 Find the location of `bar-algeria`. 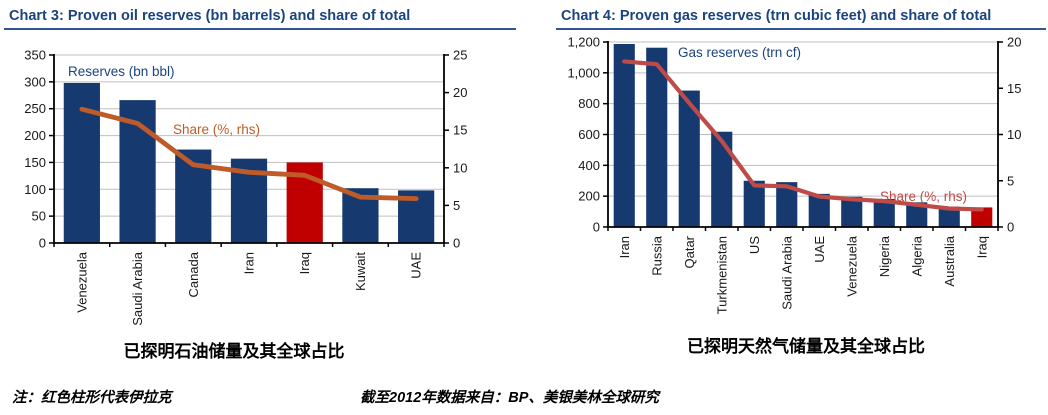

bar-algeria is located at coordinates (917, 214).